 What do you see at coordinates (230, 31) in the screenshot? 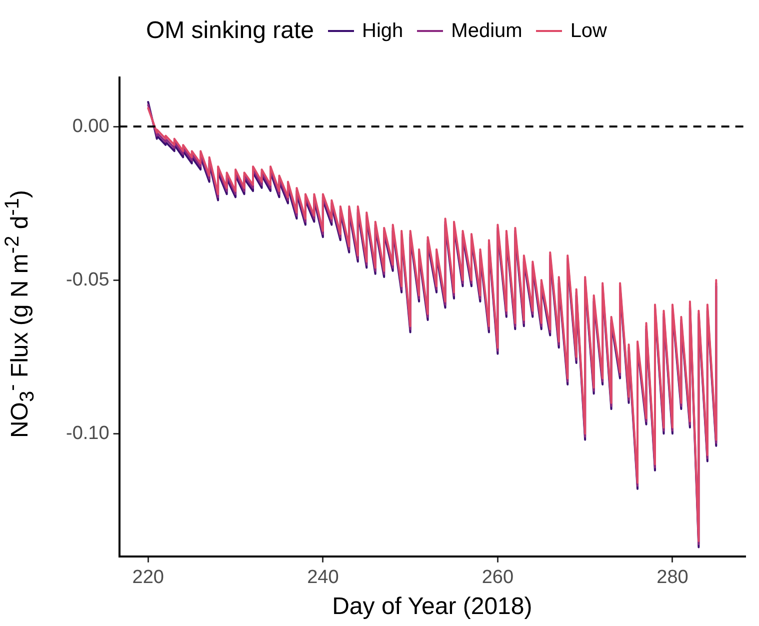
I see `legend-title: OM sinking rate` at bounding box center [230, 31].